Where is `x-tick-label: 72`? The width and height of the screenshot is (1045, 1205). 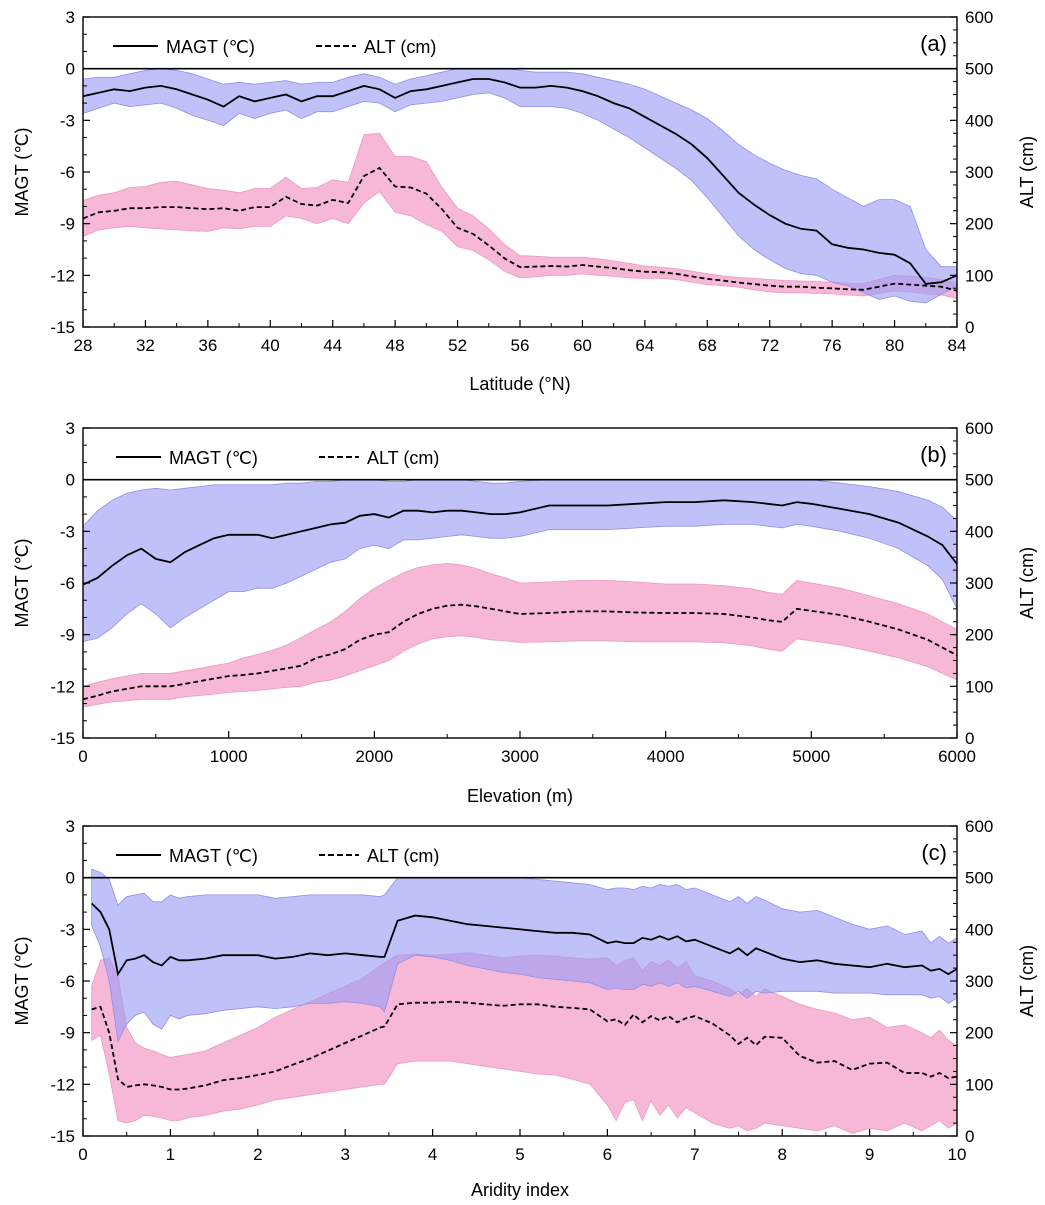
x-tick-label: 72 is located at coordinates (769, 345).